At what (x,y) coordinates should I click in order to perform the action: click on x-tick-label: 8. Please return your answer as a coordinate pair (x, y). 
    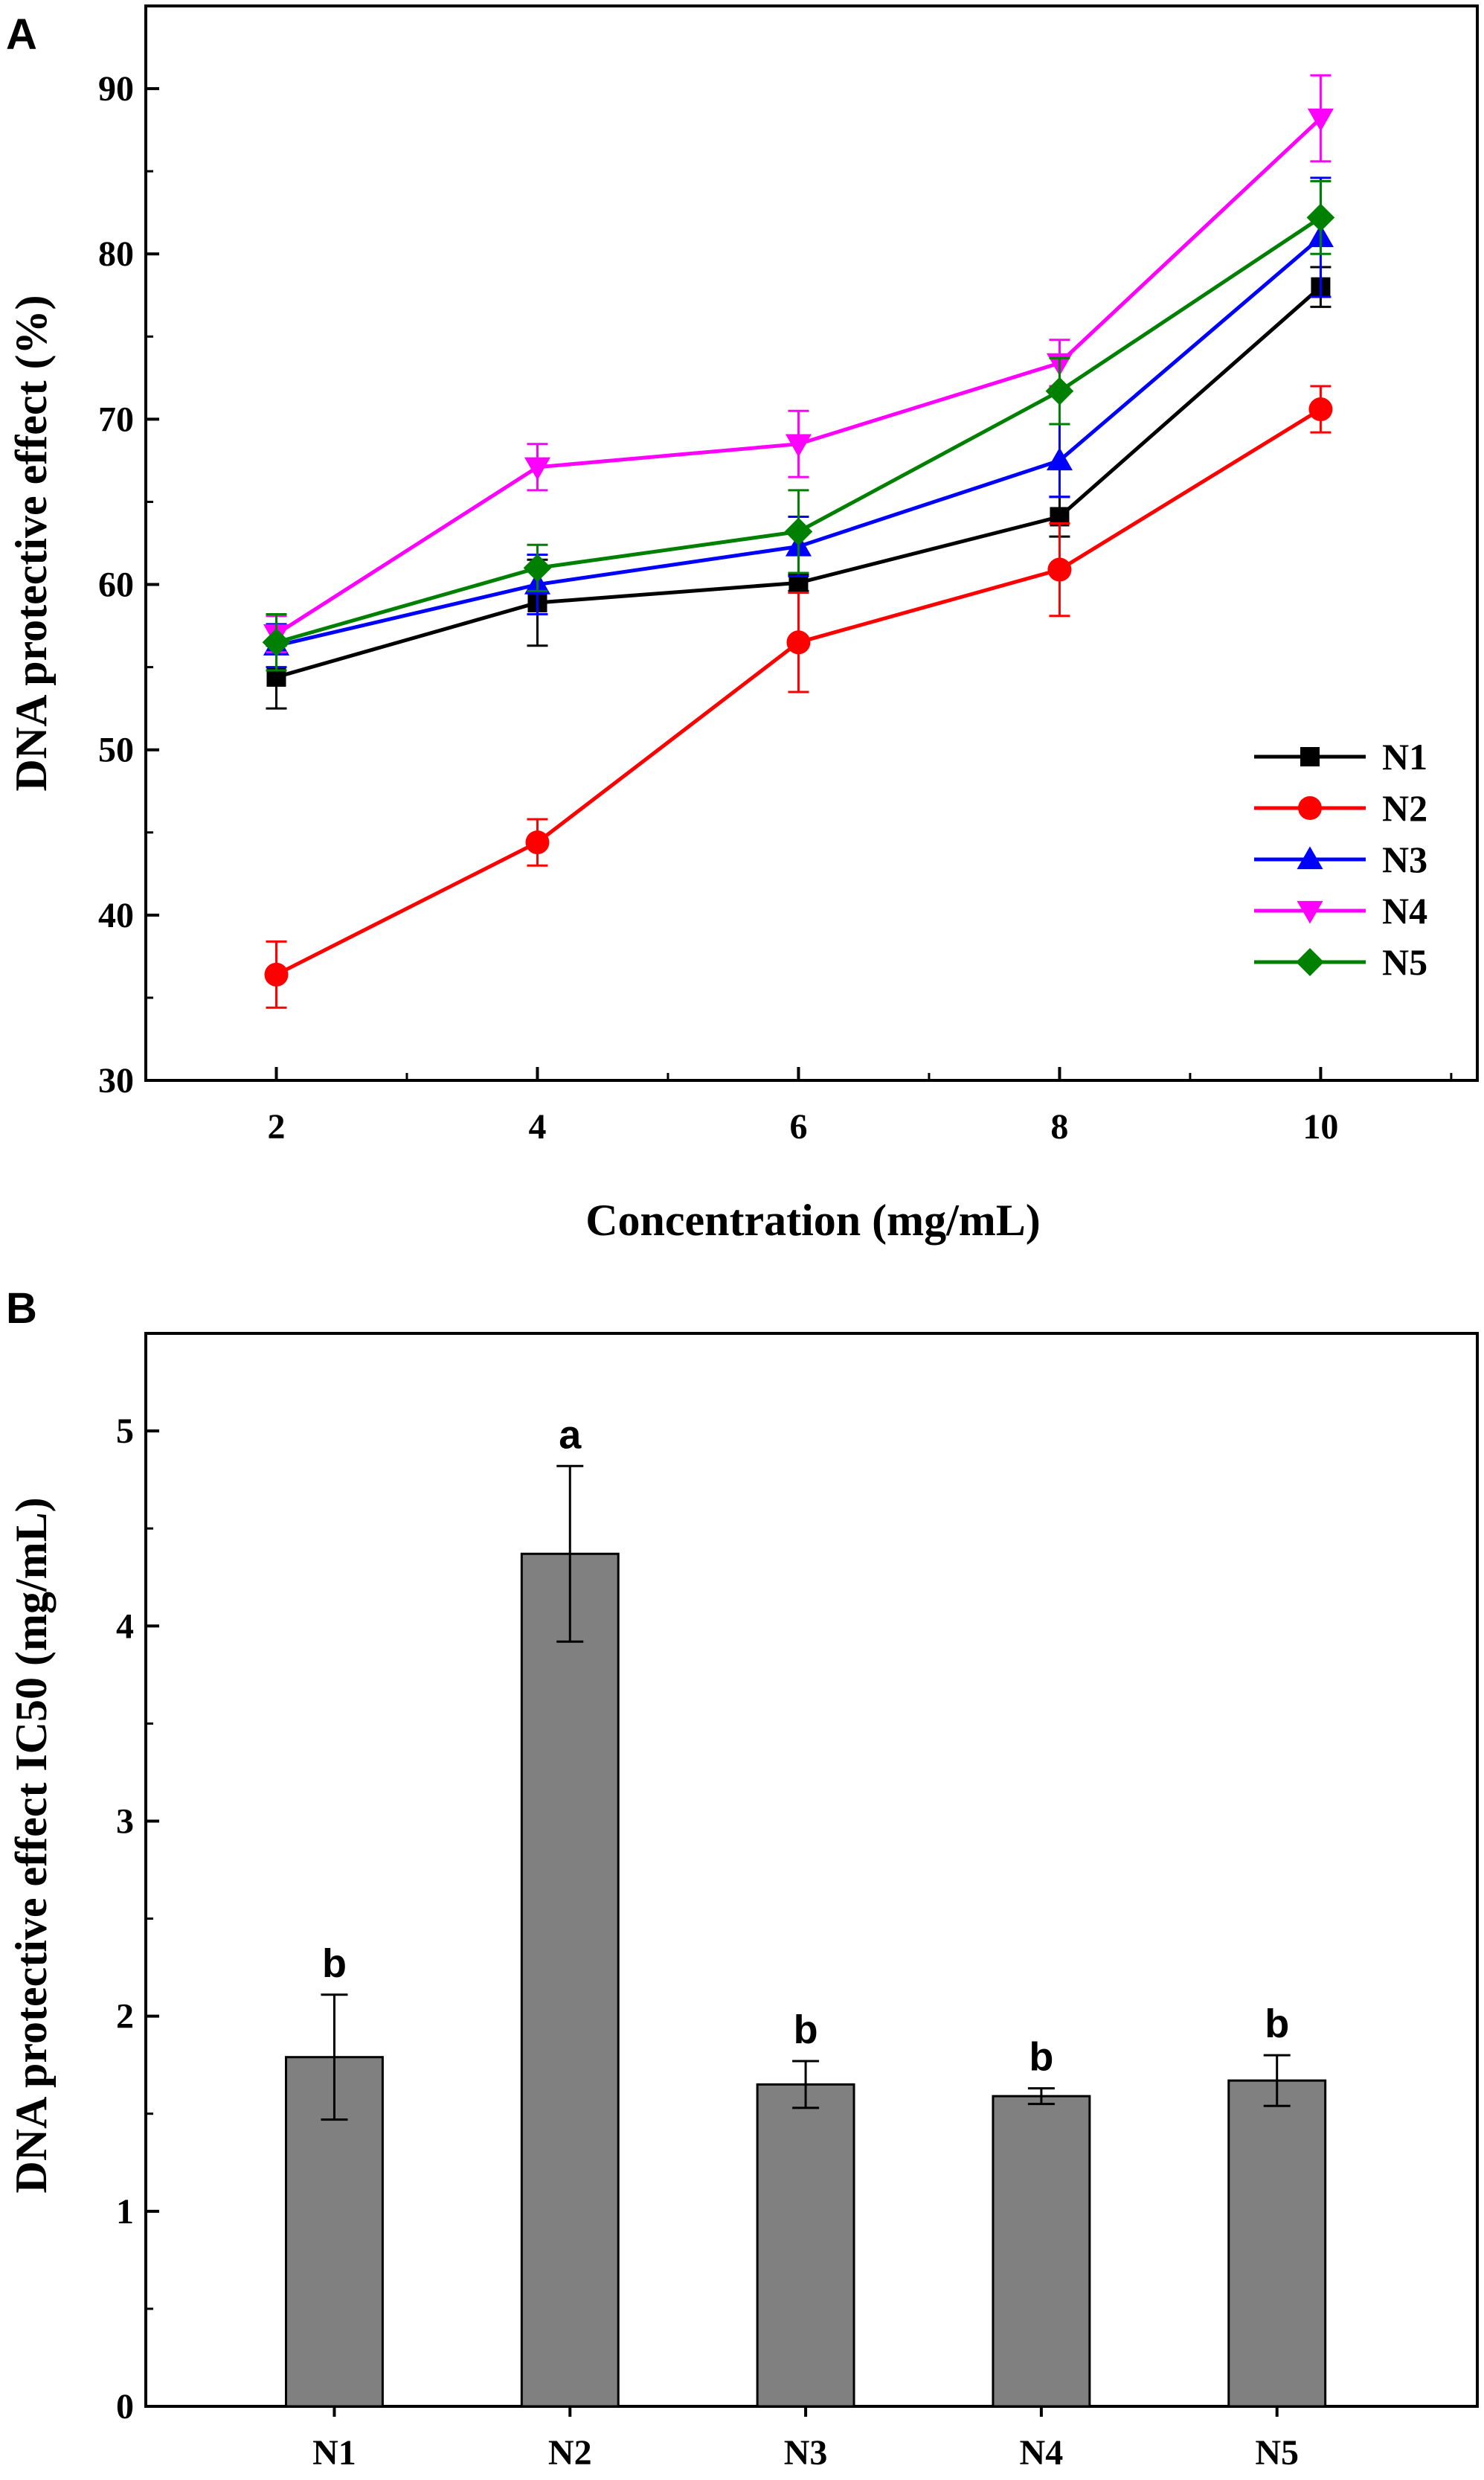
    Looking at the image, I should click on (1059, 1127).